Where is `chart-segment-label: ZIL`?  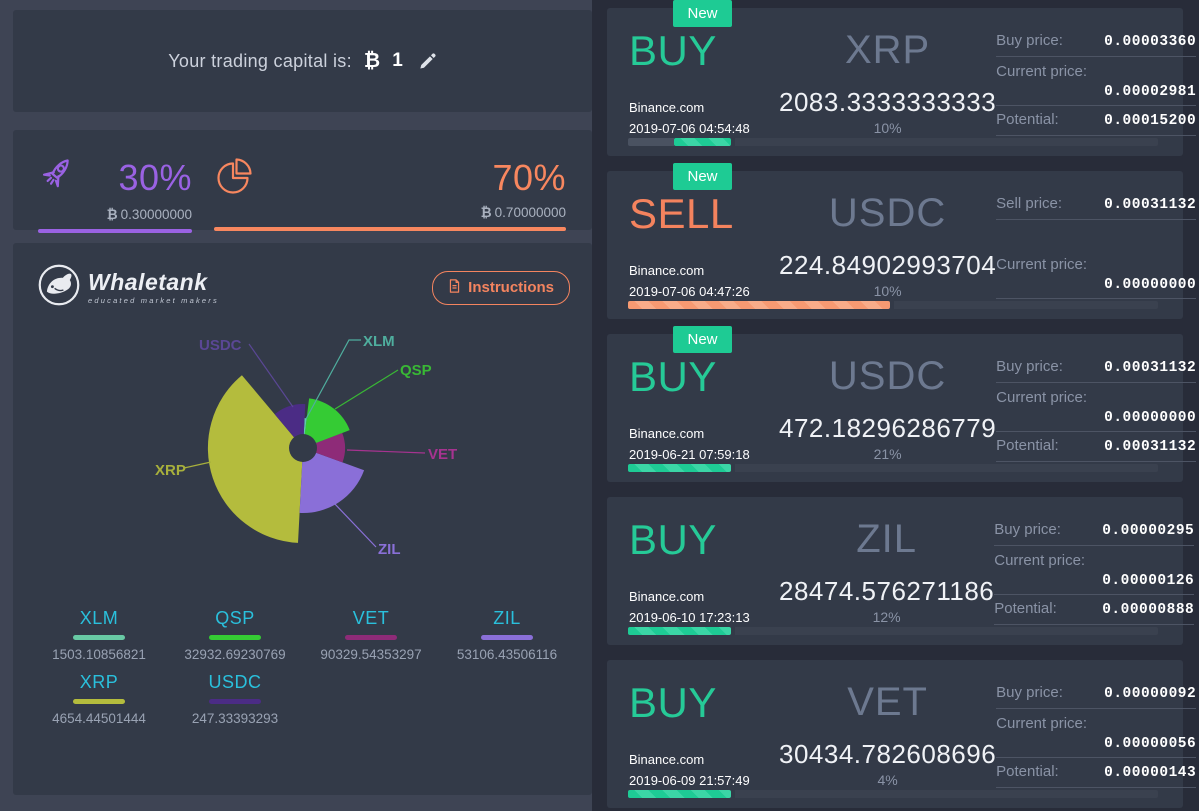 chart-segment-label: ZIL is located at coordinates (389, 549).